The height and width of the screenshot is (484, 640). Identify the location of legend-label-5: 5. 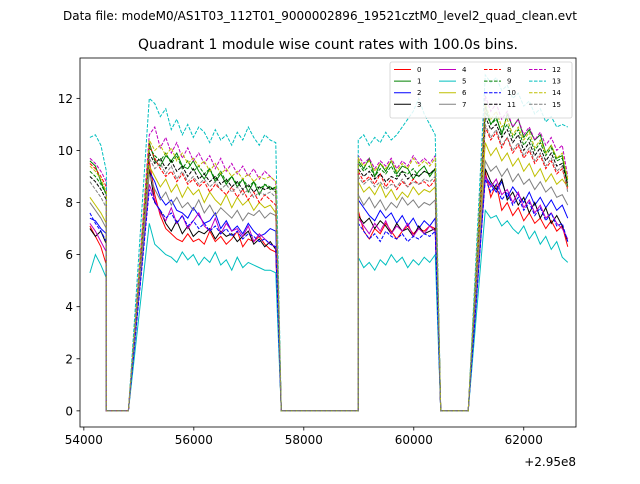
(464, 82).